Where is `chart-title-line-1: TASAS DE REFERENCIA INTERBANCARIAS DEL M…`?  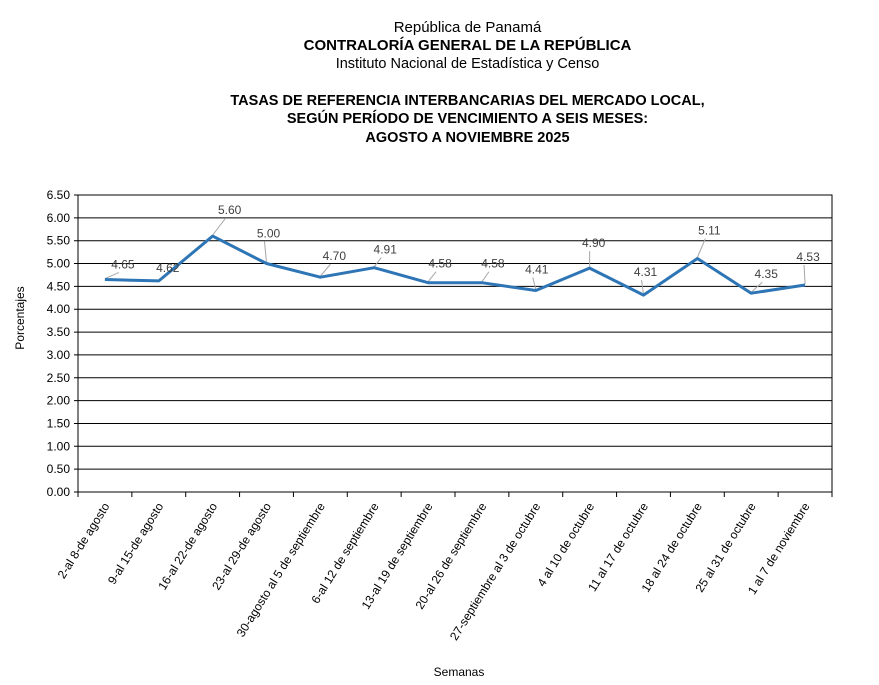 chart-title-line-1: TASAS DE REFERENCIA INTERBANCARIAS DEL M… is located at coordinates (467, 101).